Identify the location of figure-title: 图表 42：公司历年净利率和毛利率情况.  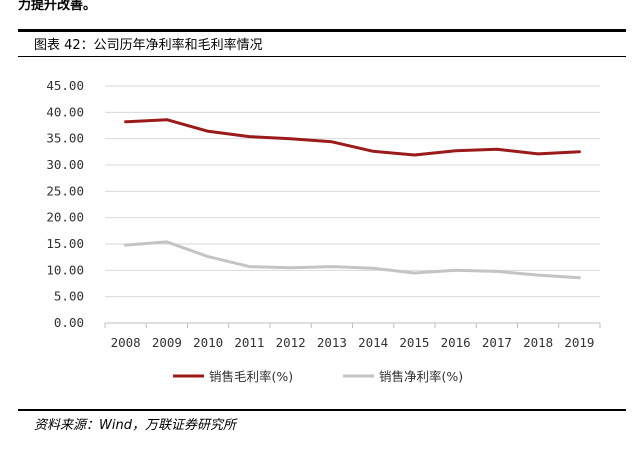
(148, 45).